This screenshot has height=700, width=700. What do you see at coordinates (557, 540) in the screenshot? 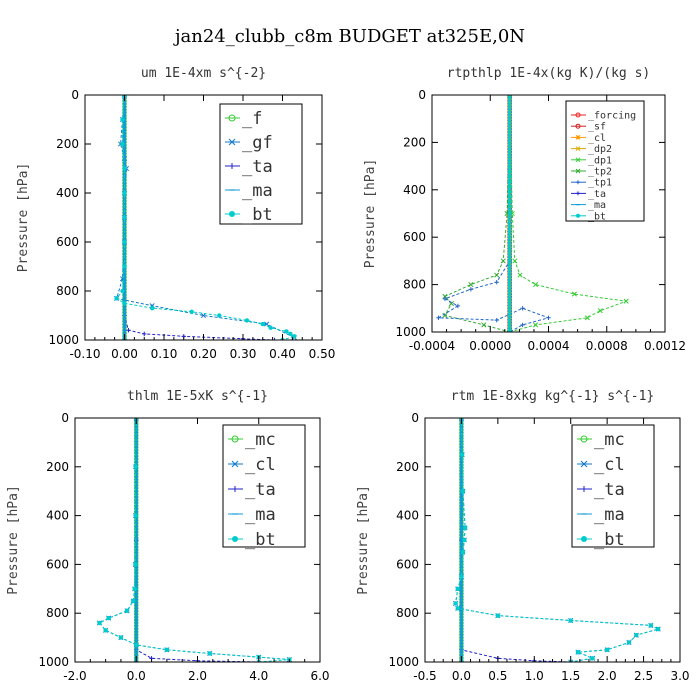
I see `plot-area` at bounding box center [557, 540].